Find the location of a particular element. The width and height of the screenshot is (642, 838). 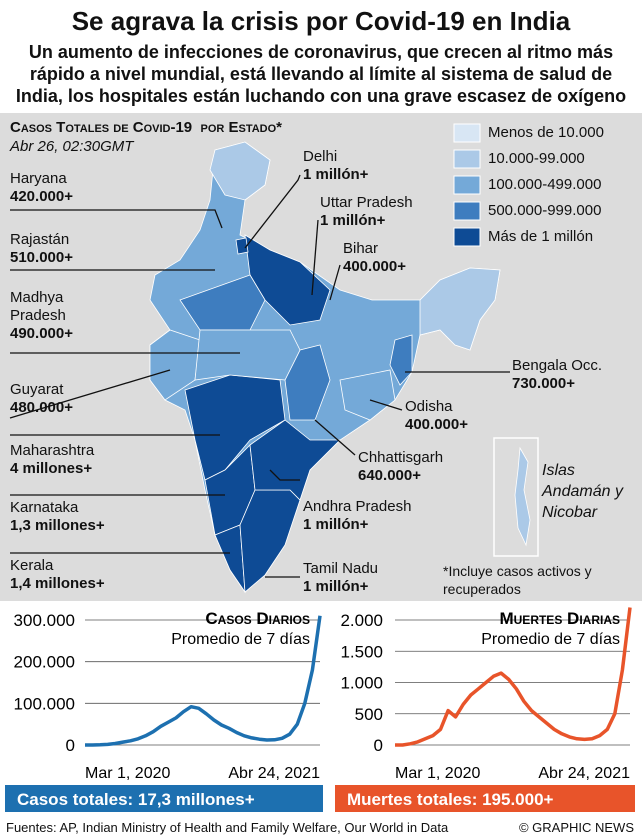

state-label: Andhra Pradesh 1 millón+ is located at coordinates (373, 516).